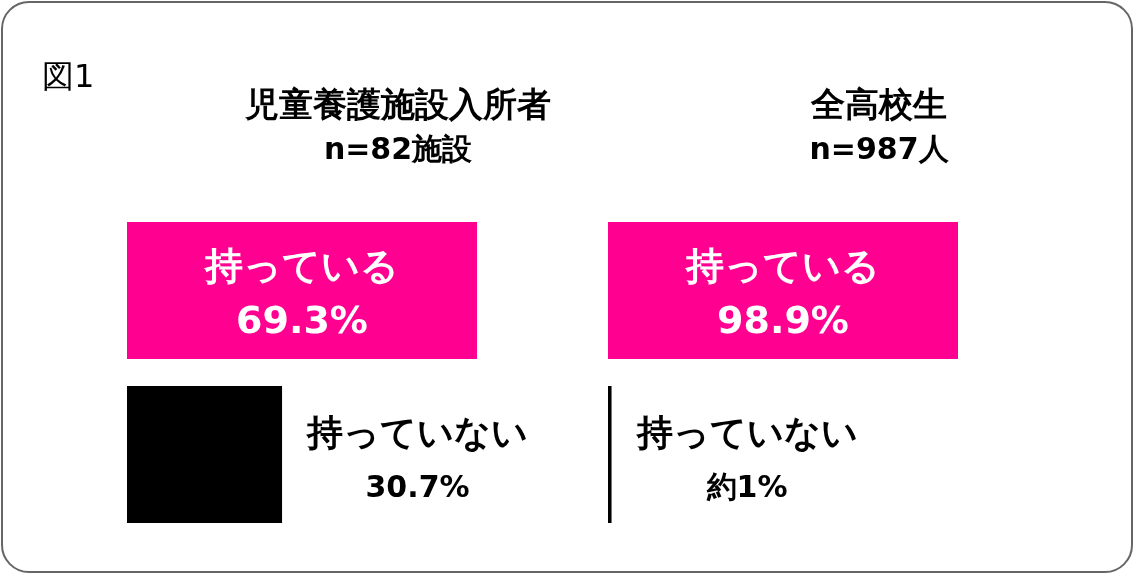 The image size is (1134, 574). Describe the element at coordinates (746, 486) in the screenshot. I see `data-label: 約1%` at that location.